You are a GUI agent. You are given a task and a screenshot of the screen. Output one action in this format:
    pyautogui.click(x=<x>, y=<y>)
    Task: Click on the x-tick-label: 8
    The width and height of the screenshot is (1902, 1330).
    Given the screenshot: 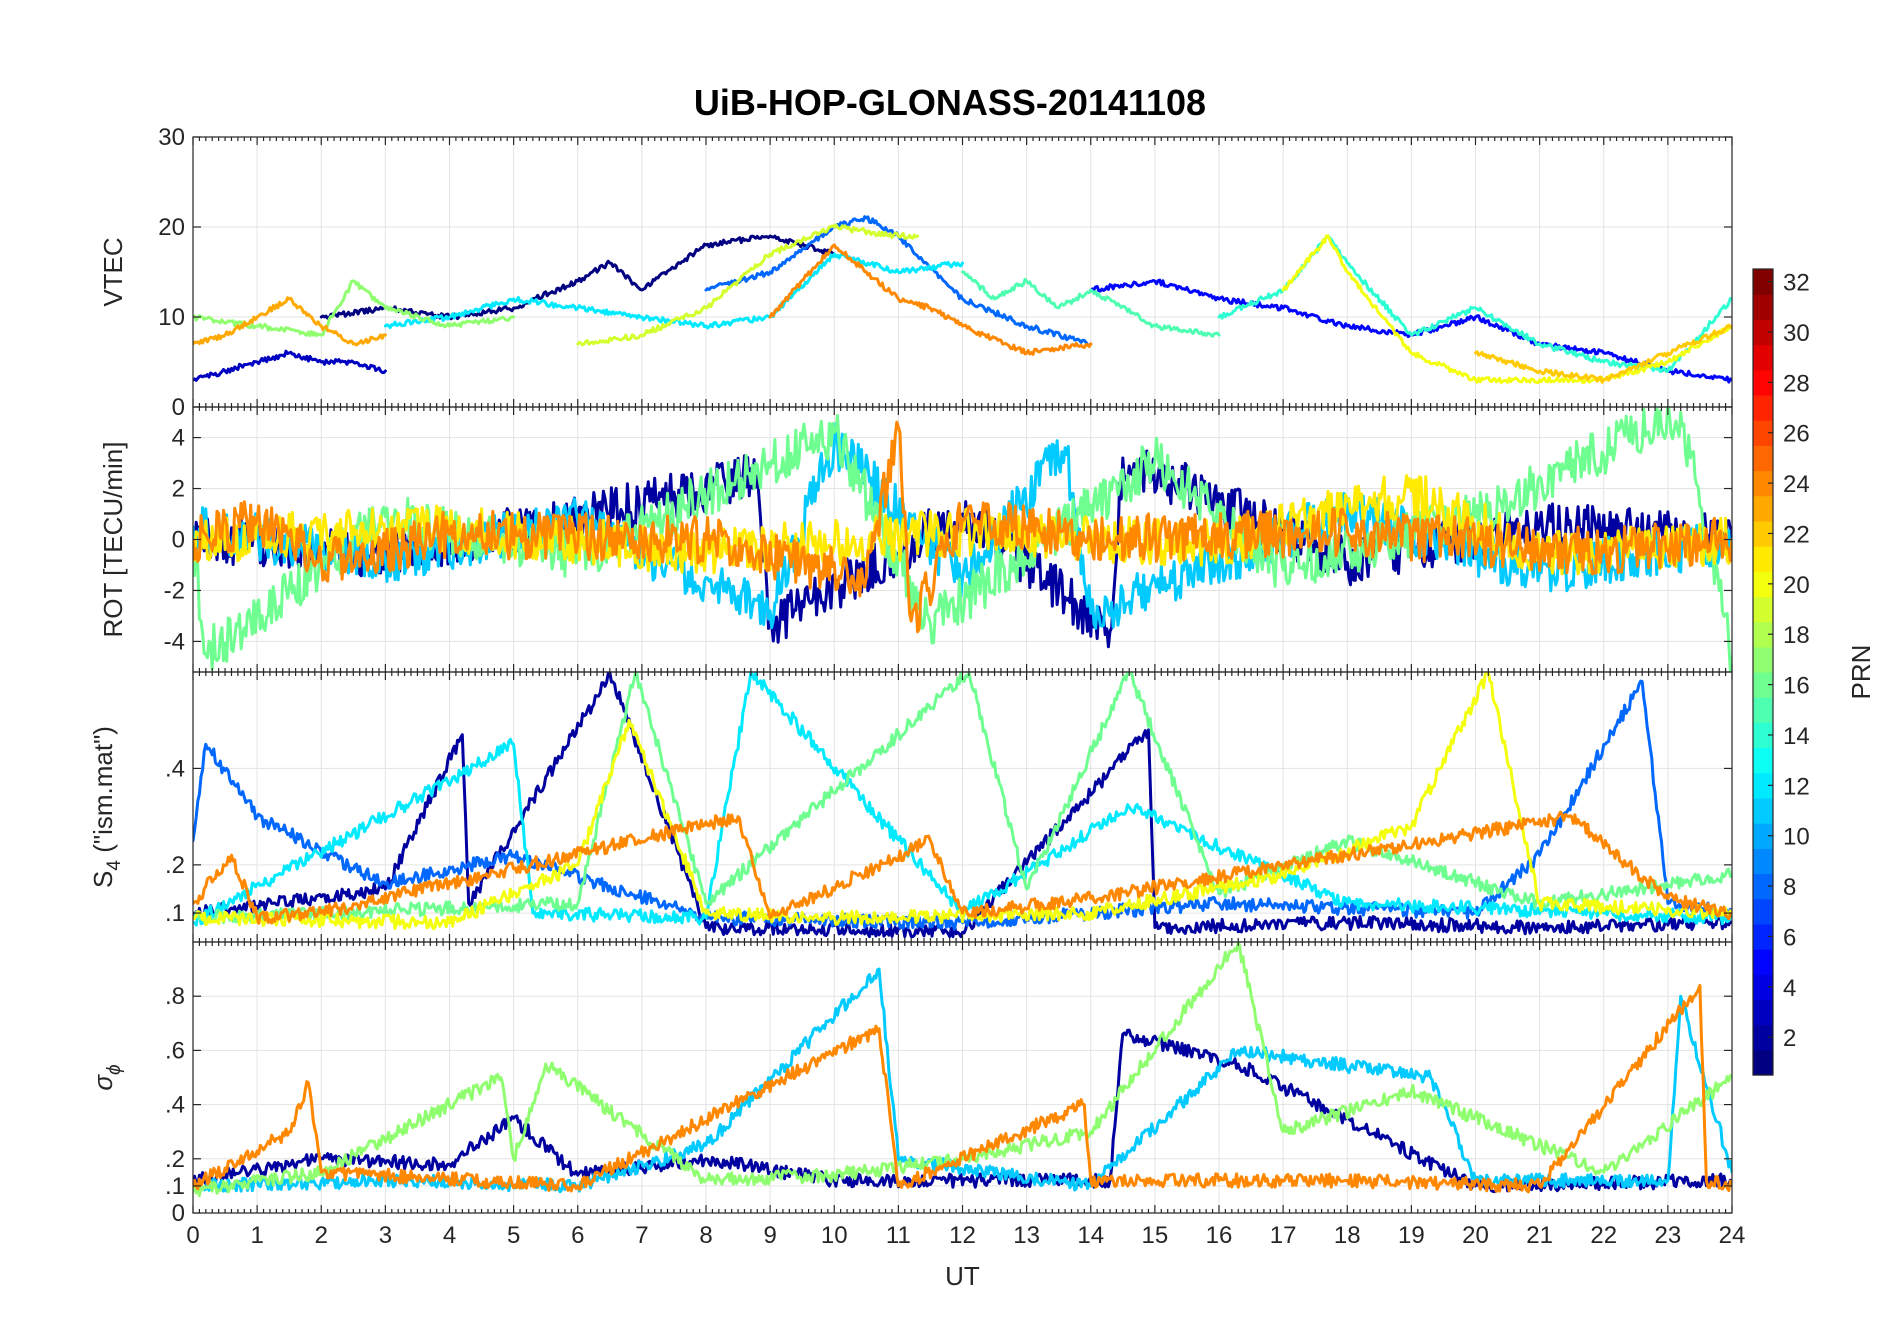 What is the action you would take?
    pyautogui.click(x=705, y=1235)
    